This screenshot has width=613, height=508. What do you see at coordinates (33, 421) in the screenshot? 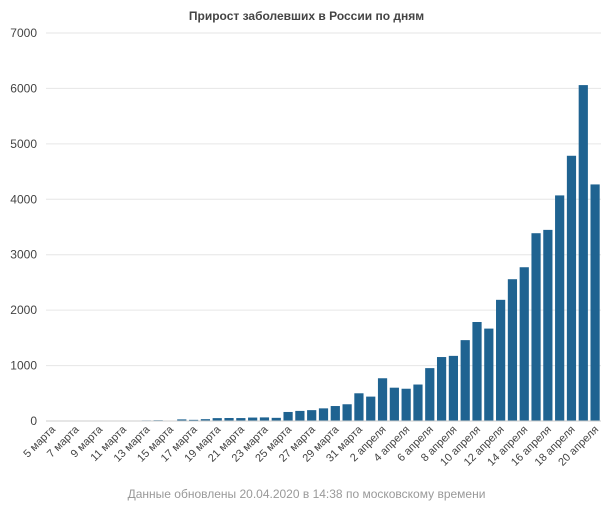
I see `y-tick-label: 0` at bounding box center [33, 421].